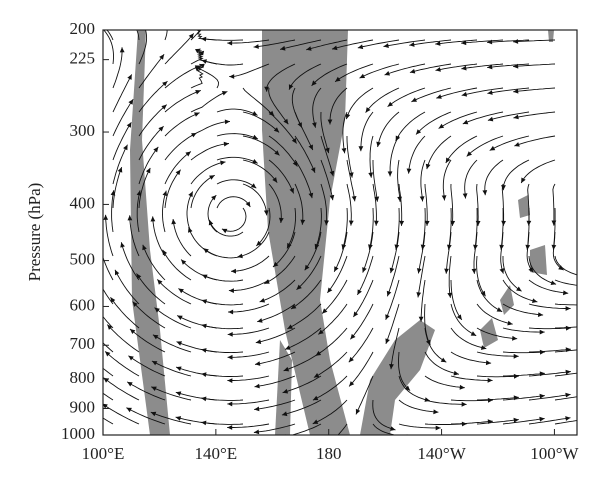 The image size is (600, 486). Describe the element at coordinates (524, 206) in the screenshot. I see `shaded-region` at that location.